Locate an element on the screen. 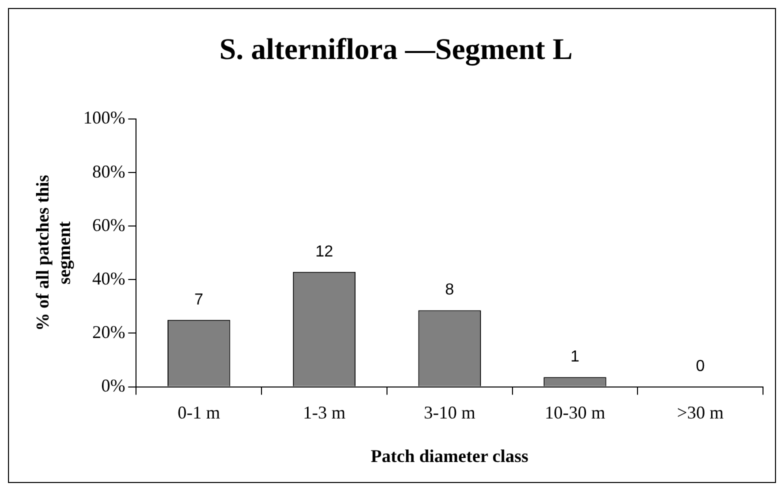 The height and width of the screenshot is (491, 784). annotation: 1 is located at coordinates (575, 357).